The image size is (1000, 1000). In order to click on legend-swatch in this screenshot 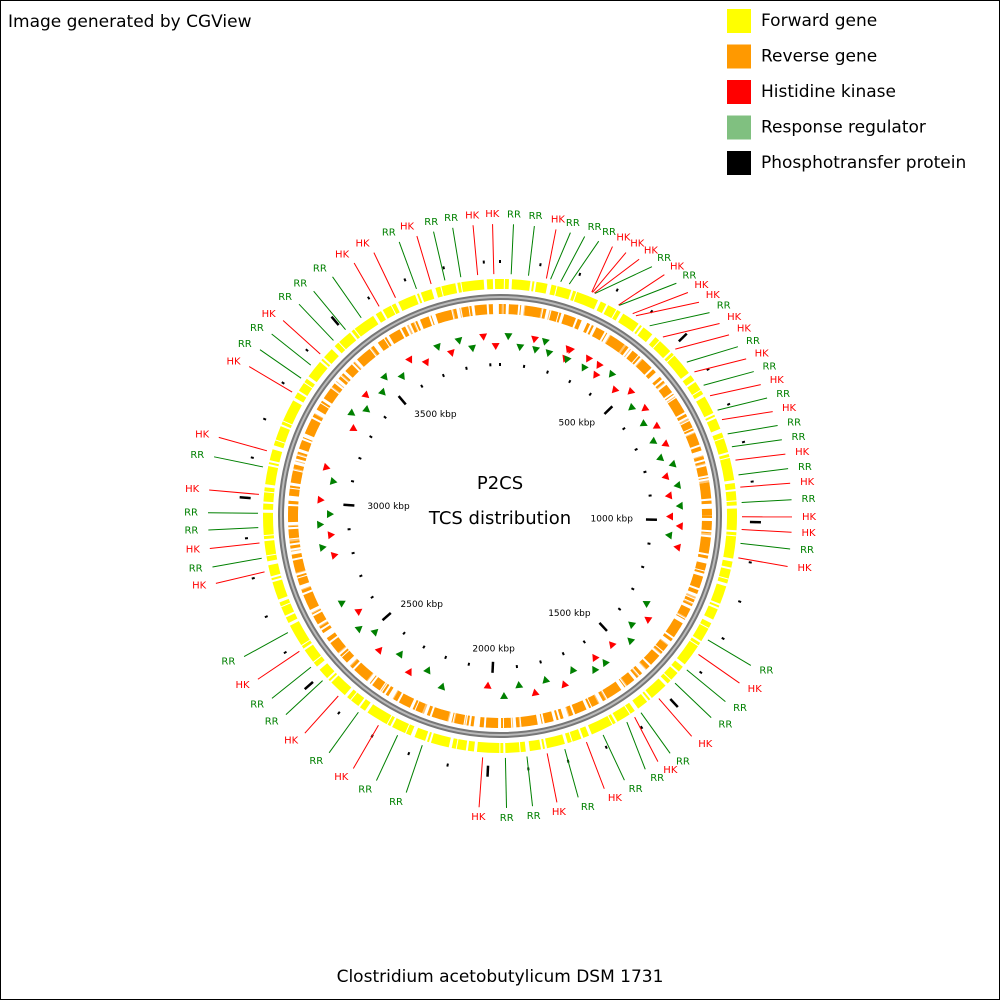, I will do `click(739, 56)`.